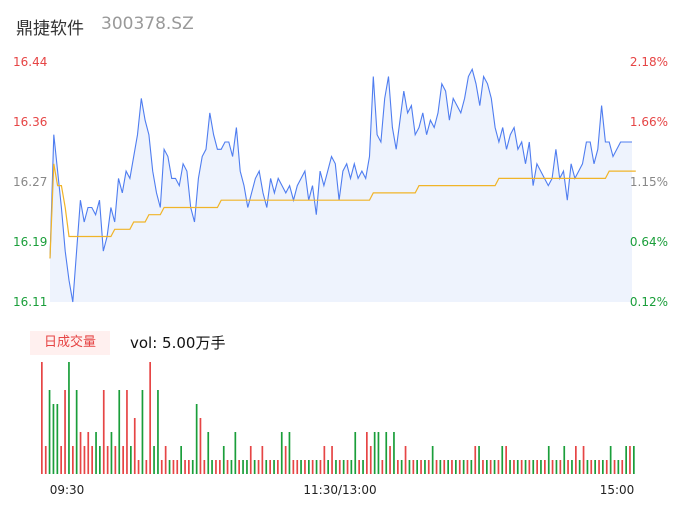 The width and height of the screenshot is (686, 524). I want to click on stock-name: 鼎捷软件, so click(50, 29).